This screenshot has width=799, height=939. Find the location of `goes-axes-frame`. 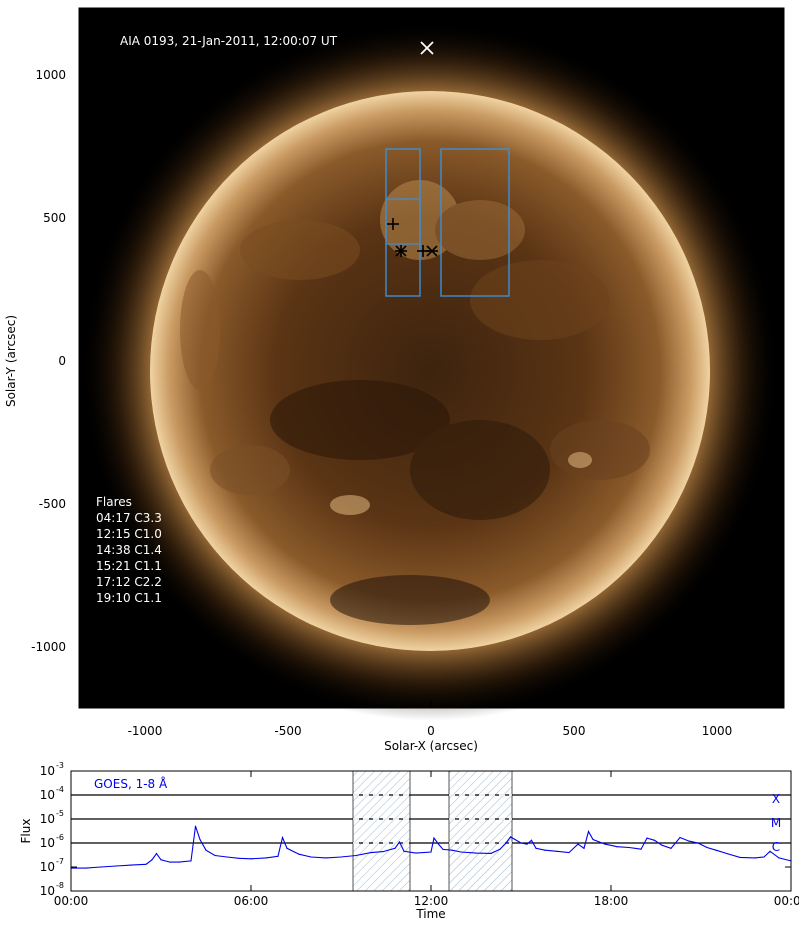

goes-axes-frame is located at coordinates (431, 831).